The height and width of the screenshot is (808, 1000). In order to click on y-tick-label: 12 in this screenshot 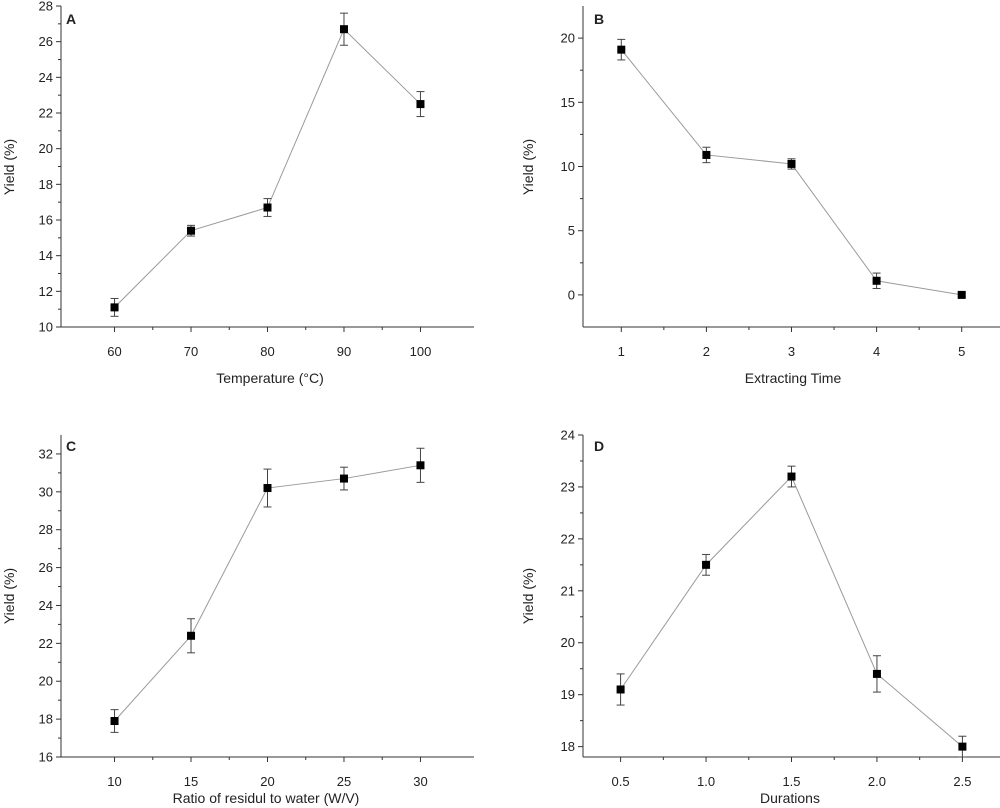, I will do `click(46, 291)`.